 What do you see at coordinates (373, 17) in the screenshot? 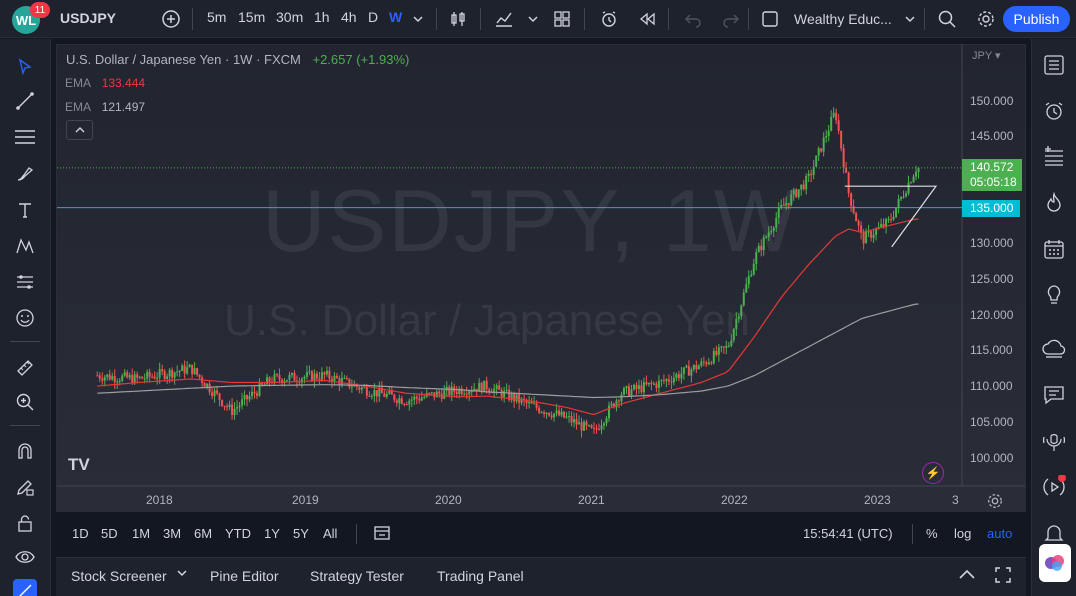
I see `interval-d: D` at bounding box center [373, 17].